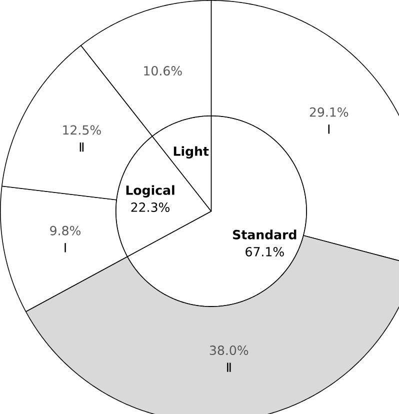 This screenshot has width=399, height=414. Describe the element at coordinates (65, 231) in the screenshot. I see `data-label: 9.8%` at that location.